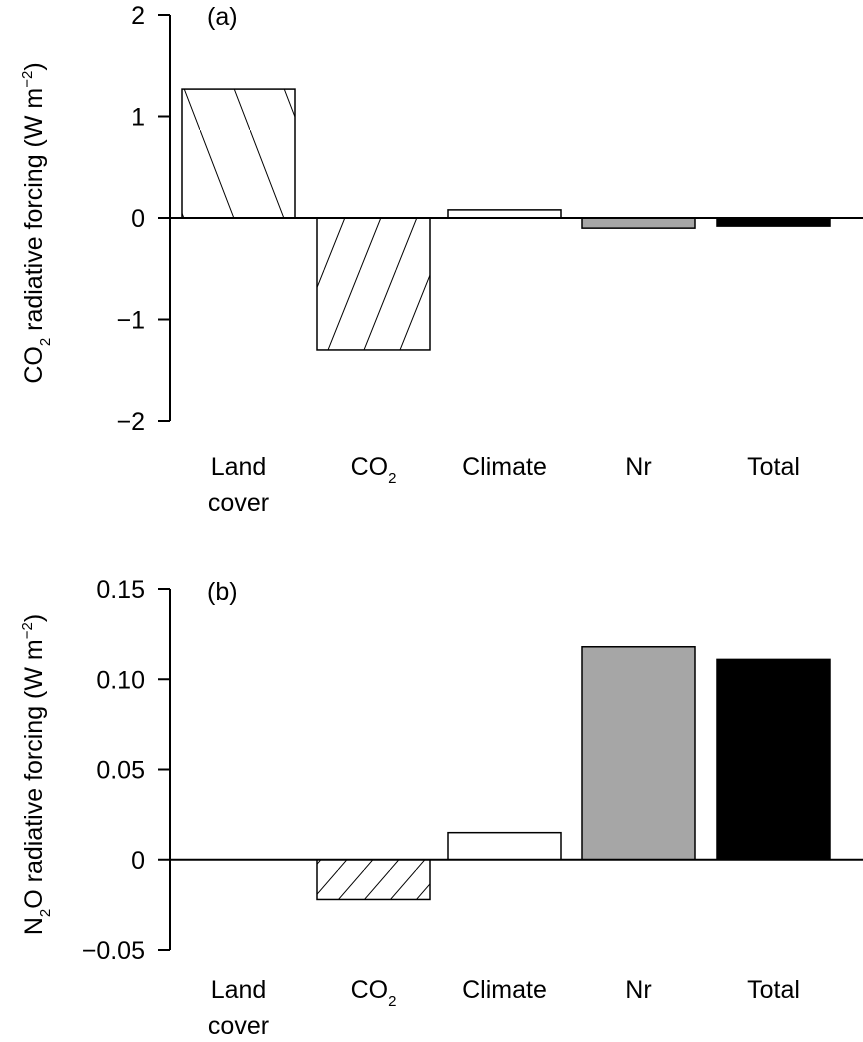 This screenshot has height=1042, width=863. Describe the element at coordinates (120, 680) in the screenshot. I see `y-tick-label: 0.10` at that location.